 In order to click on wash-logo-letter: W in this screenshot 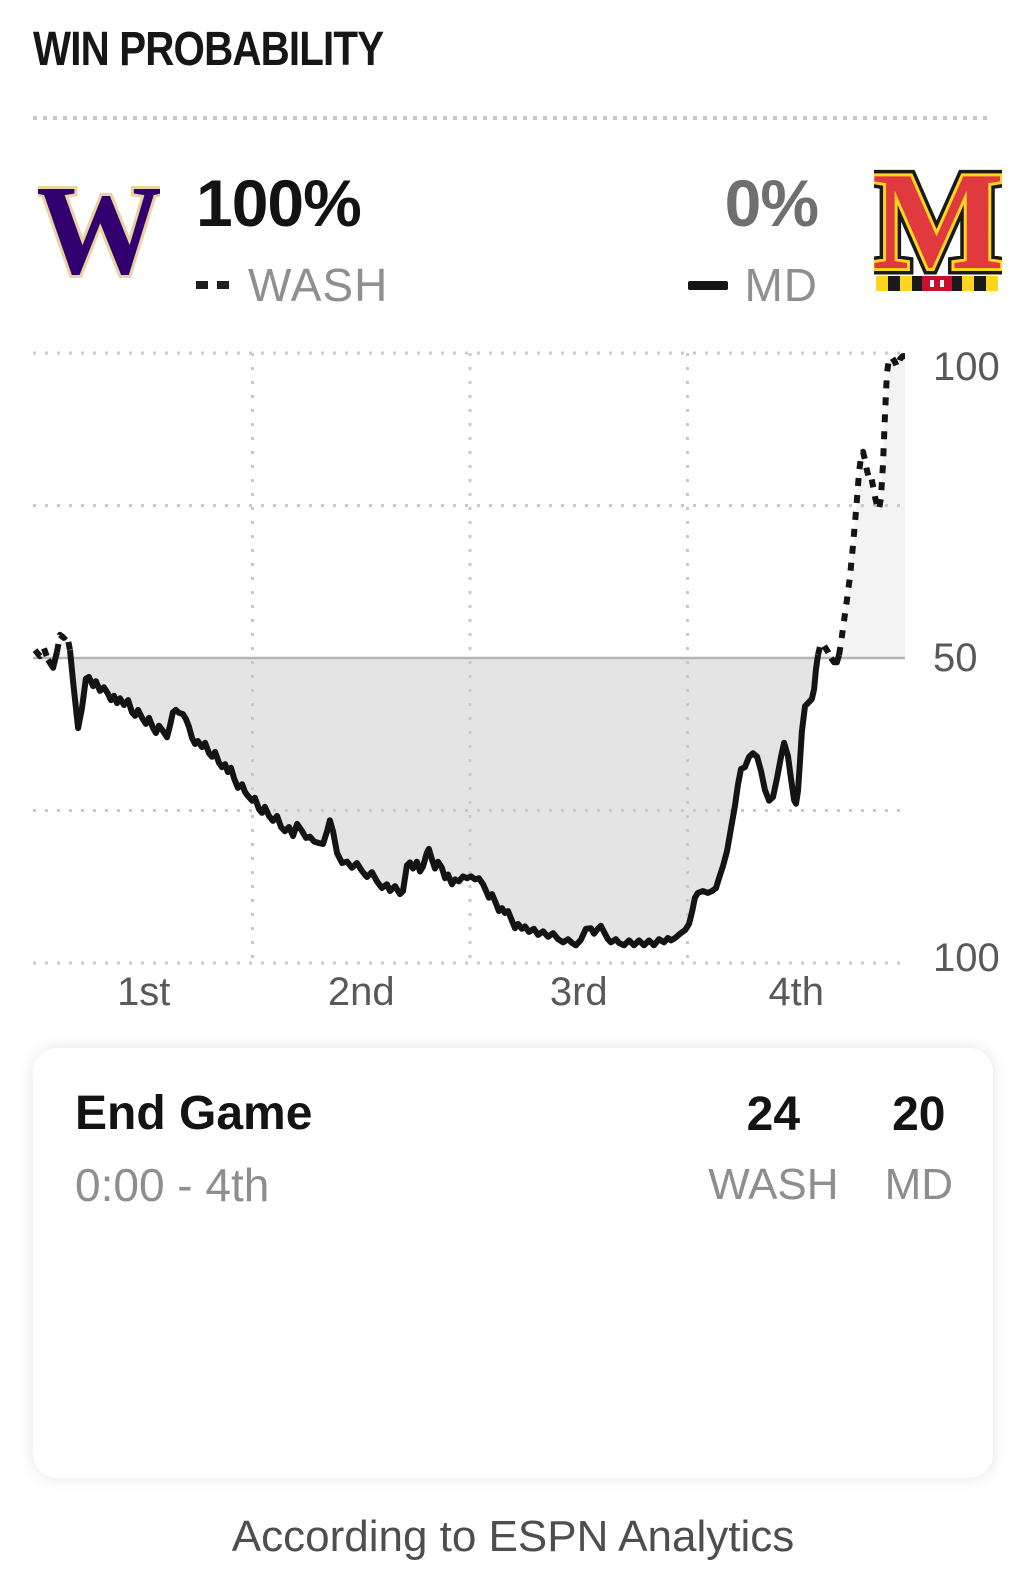, I will do `click(99, 231)`.